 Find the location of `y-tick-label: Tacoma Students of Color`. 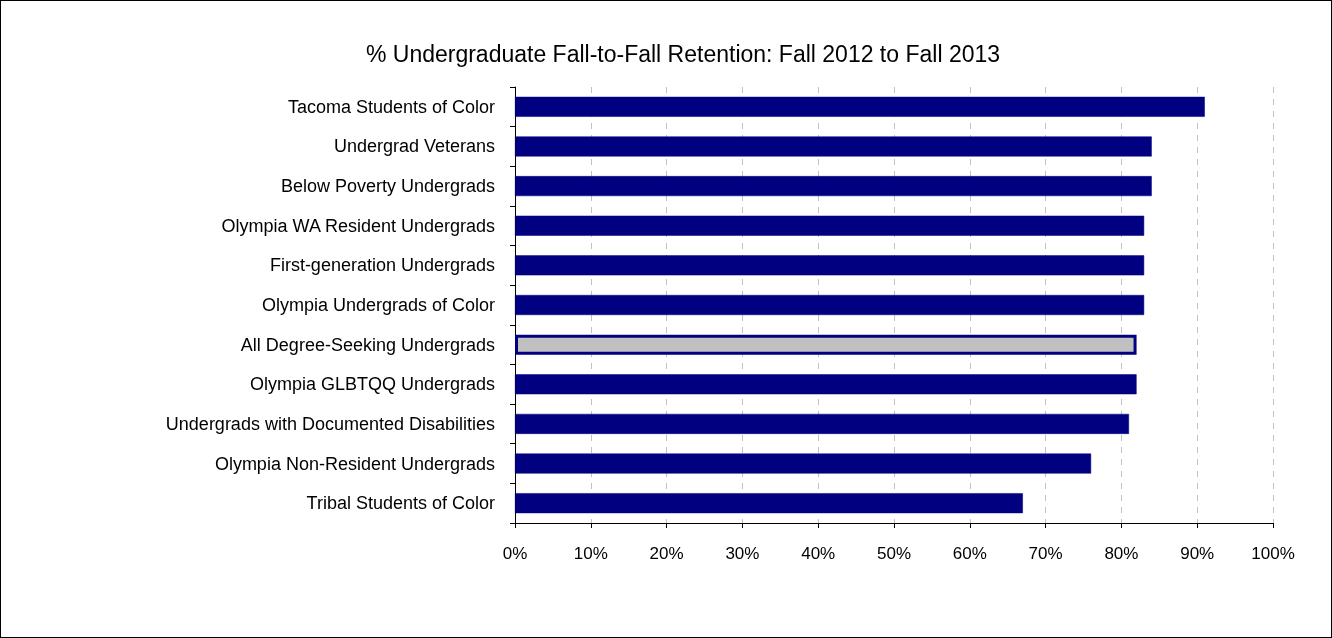

y-tick-label: Tacoma Students of Color is located at coordinates (391, 106).